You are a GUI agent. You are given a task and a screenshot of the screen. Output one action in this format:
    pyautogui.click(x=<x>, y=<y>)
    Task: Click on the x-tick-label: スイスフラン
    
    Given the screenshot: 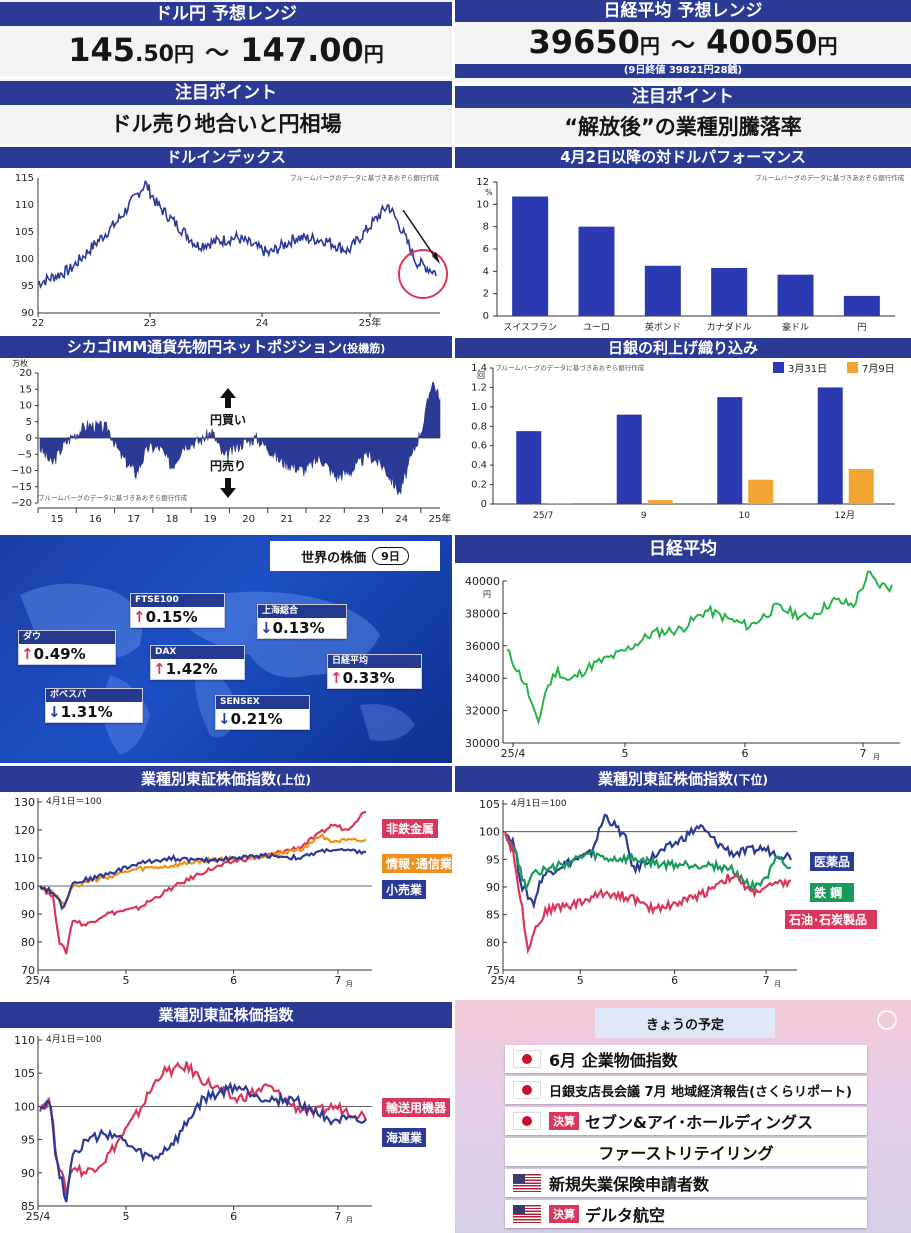 What is the action you would take?
    pyautogui.click(x=530, y=327)
    